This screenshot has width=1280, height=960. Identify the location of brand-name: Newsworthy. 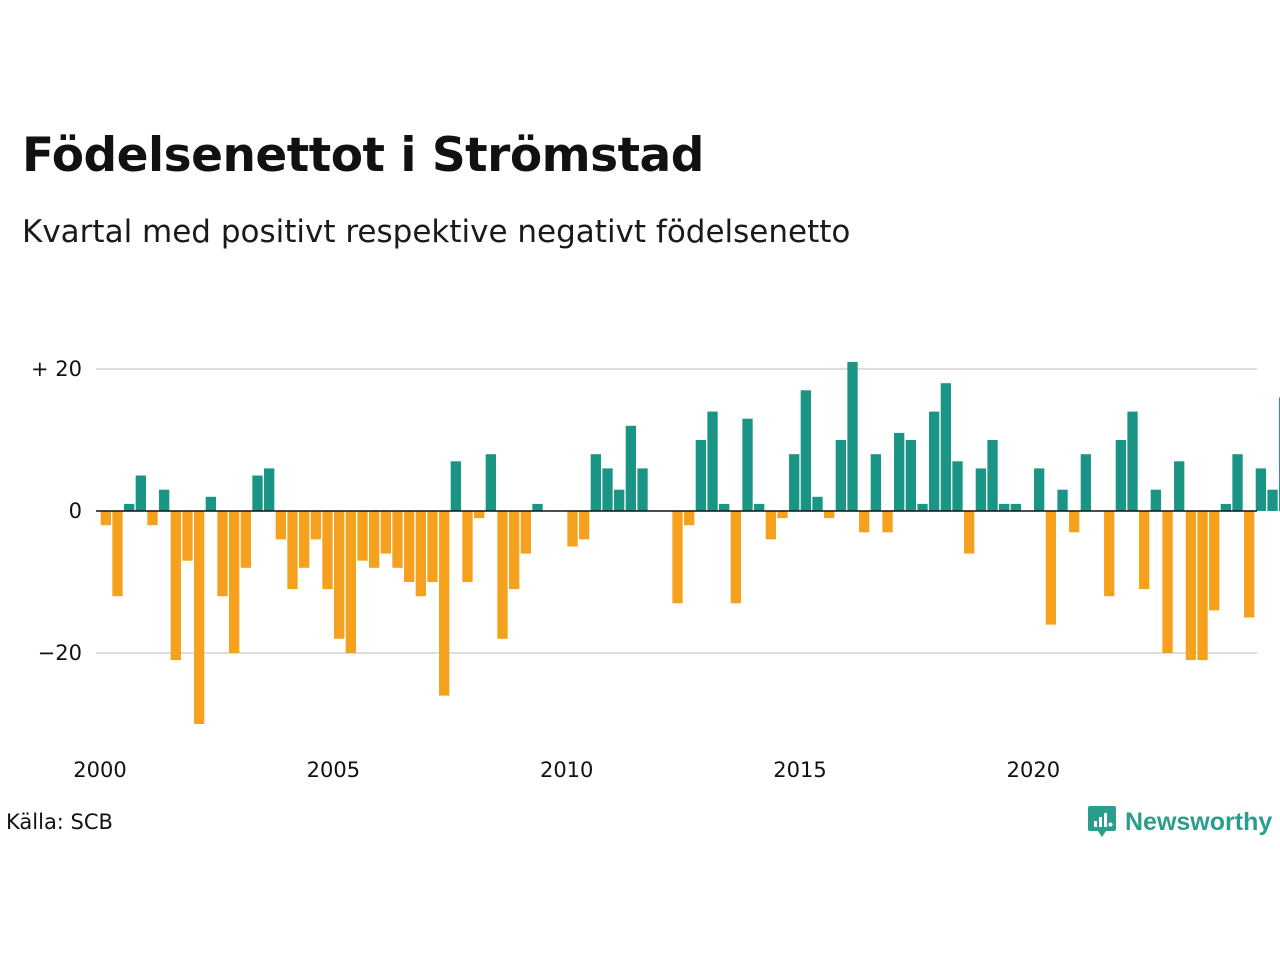
(1199, 821).